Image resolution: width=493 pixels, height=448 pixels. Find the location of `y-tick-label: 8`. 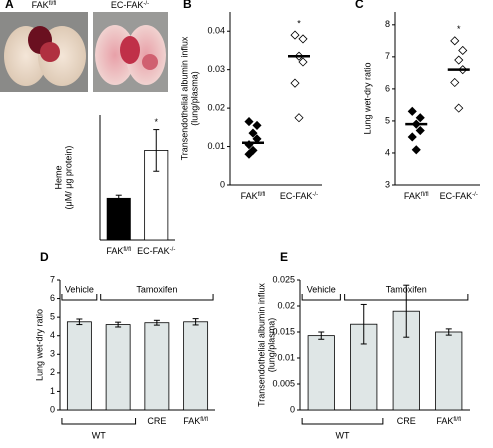

y-tick-label: 8 is located at coordinates (387, 24).